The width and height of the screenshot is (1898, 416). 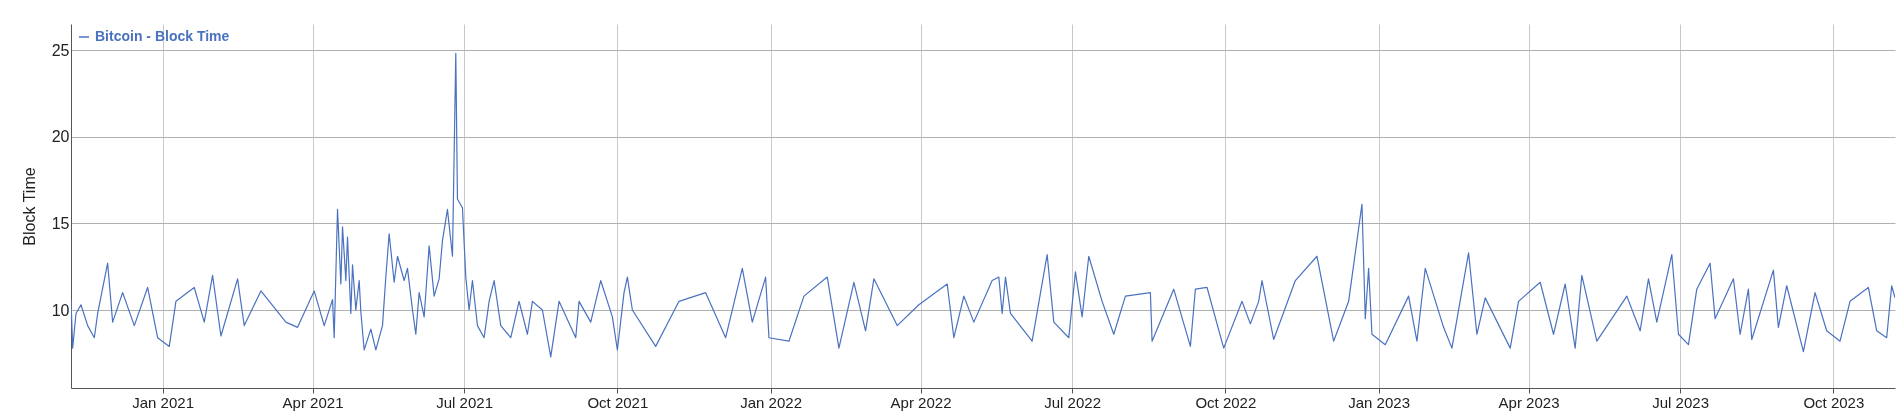 I want to click on x-tick-label: Apr 2021, so click(x=313, y=402).